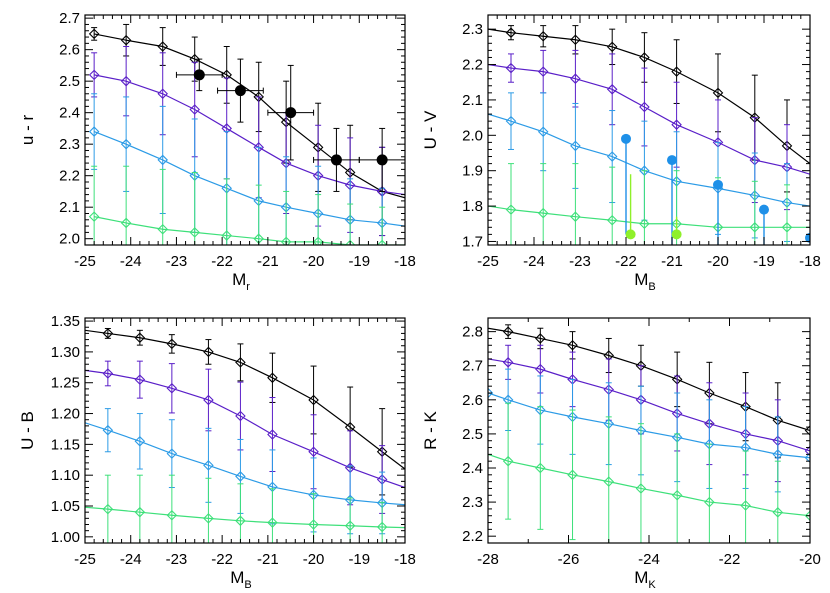  I want to click on y-tick-label: 1.05, so click(65, 506).